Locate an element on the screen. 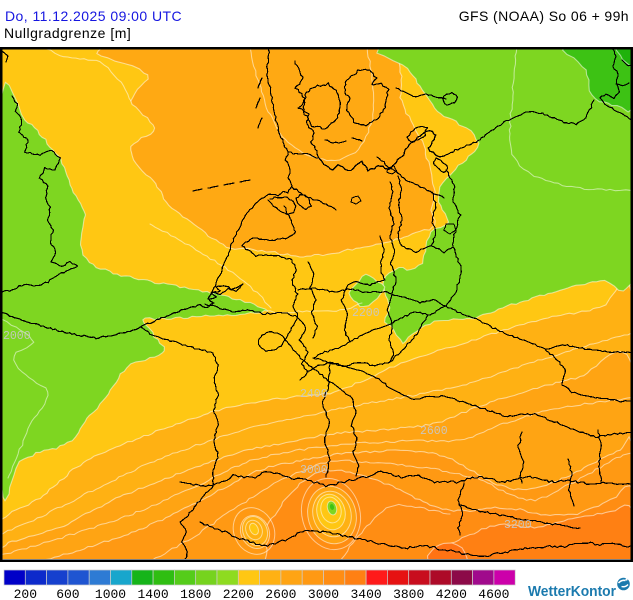 The width and height of the screenshot is (633, 600). svg-text: Nullgradgrenze [m] is located at coordinates (67, 33).